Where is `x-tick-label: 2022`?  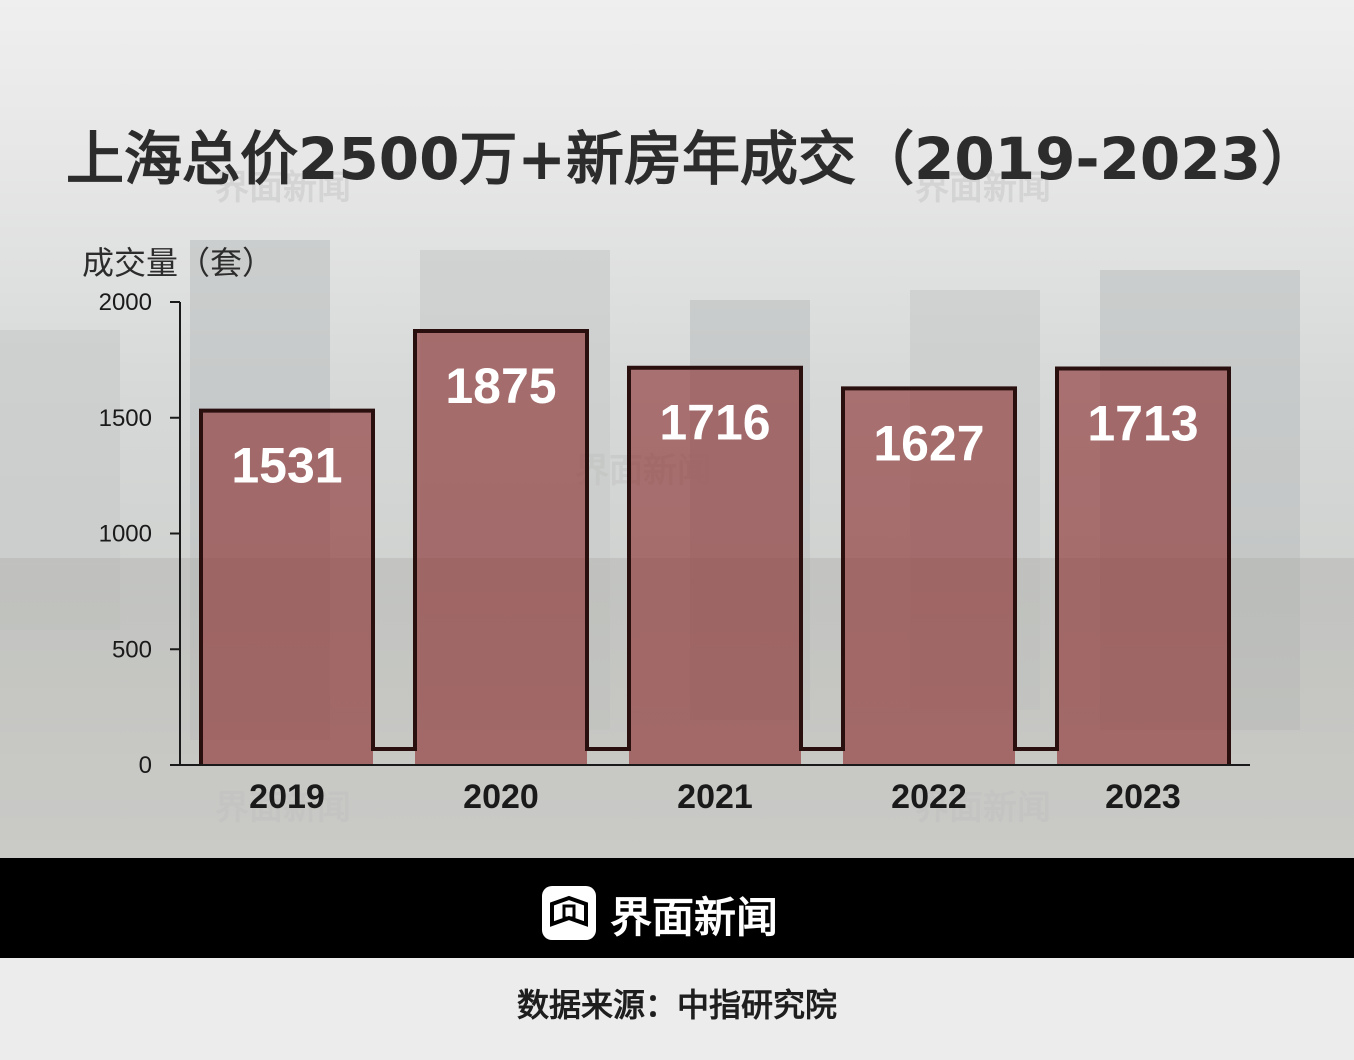 x-tick-label: 2022 is located at coordinates (929, 797).